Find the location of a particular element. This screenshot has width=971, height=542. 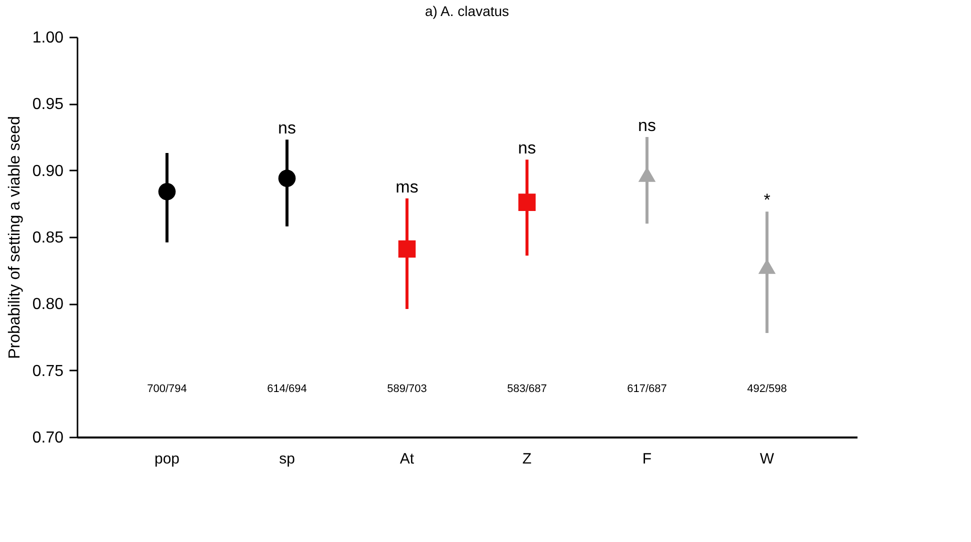

x-tick-label: W is located at coordinates (767, 459).